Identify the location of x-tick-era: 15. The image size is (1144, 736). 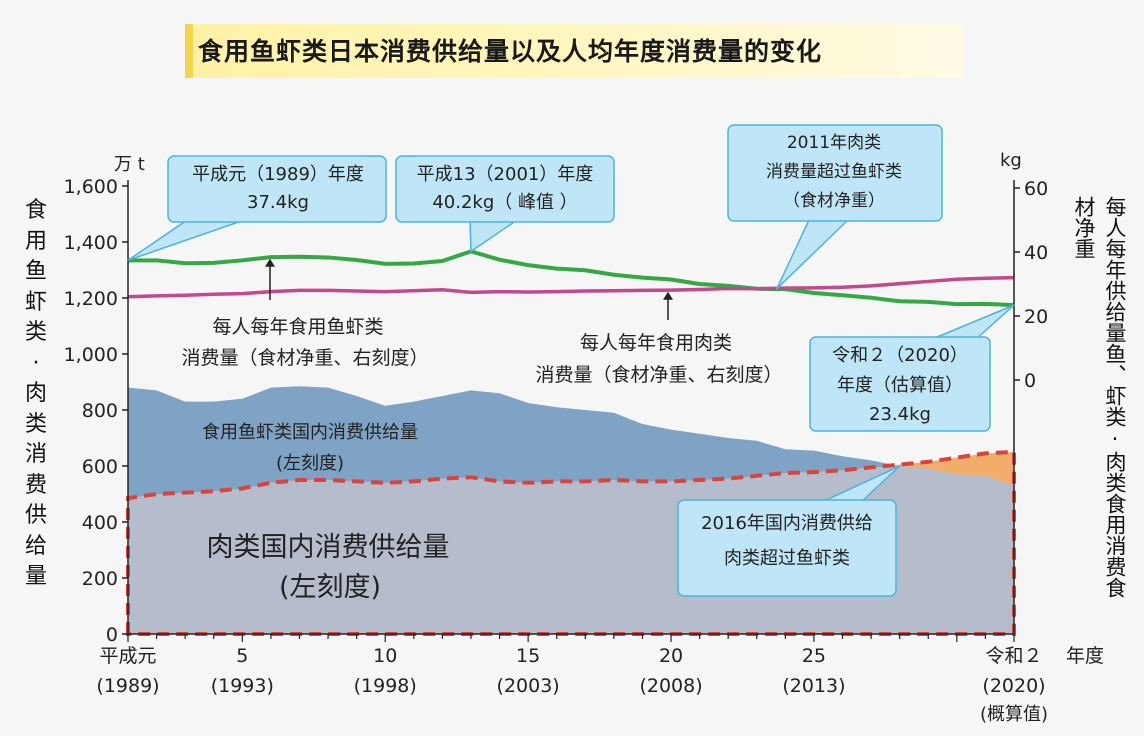
(528, 656).